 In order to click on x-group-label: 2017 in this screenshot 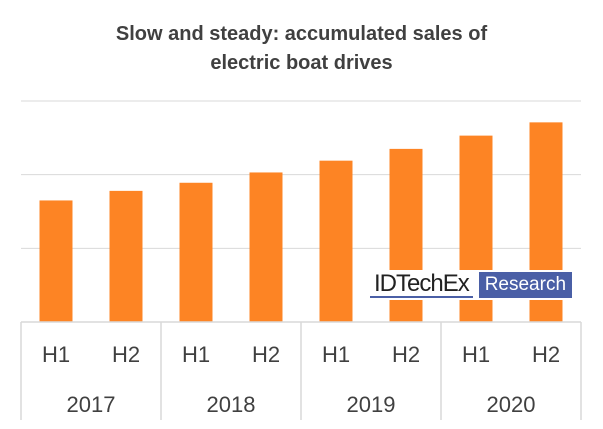, I will do `click(91, 404)`.